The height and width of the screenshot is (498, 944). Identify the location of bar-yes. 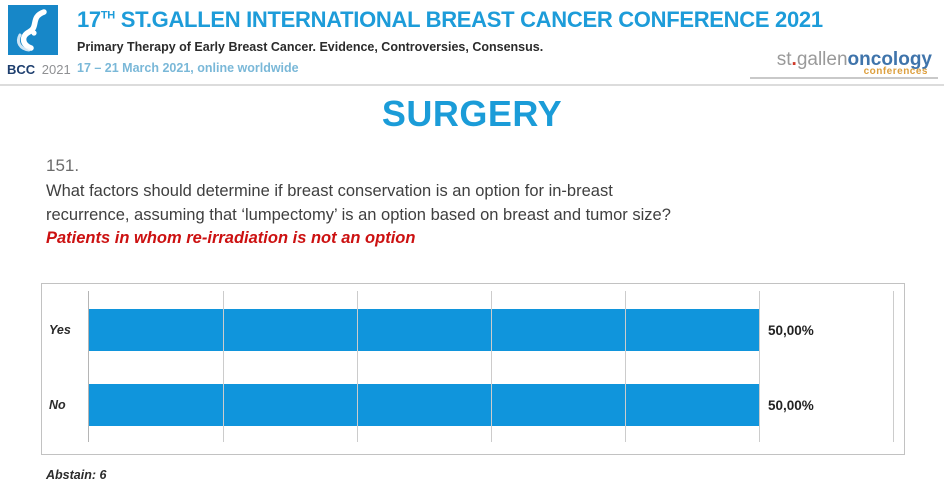
(424, 330).